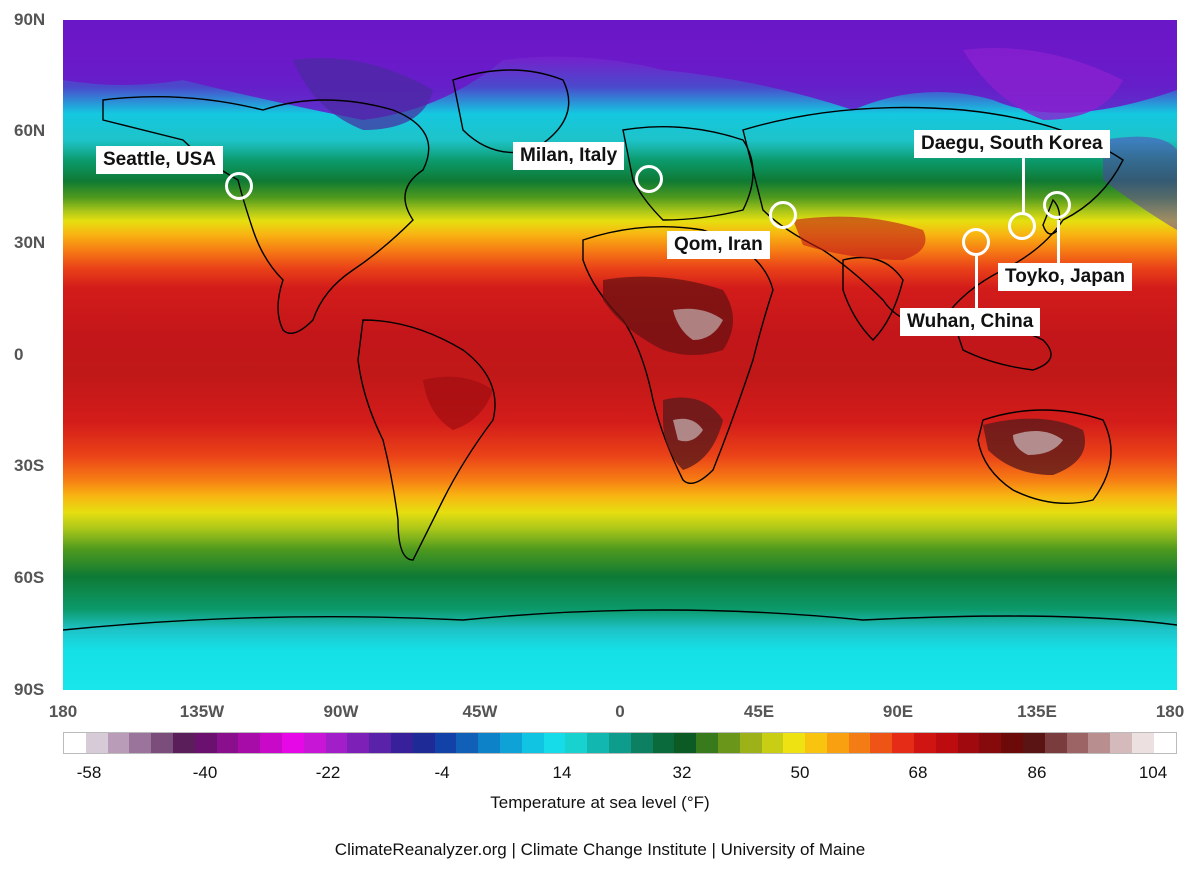 This screenshot has height=876, width=1200. I want to click on lon-tick: 135E, so click(1037, 711).